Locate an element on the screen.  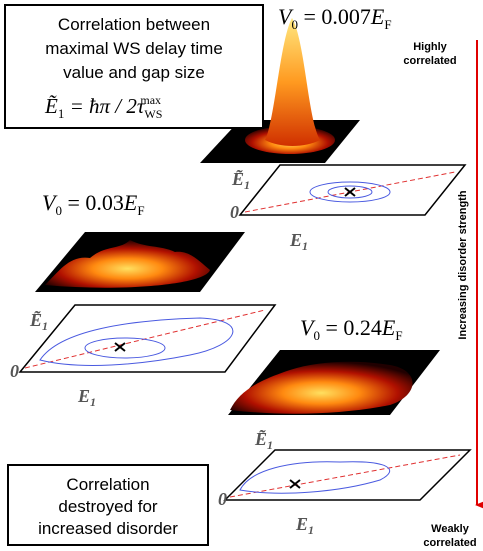
formula: Ẽ1 = ħπ / 2τWSmax is located at coordinates (103, 107).